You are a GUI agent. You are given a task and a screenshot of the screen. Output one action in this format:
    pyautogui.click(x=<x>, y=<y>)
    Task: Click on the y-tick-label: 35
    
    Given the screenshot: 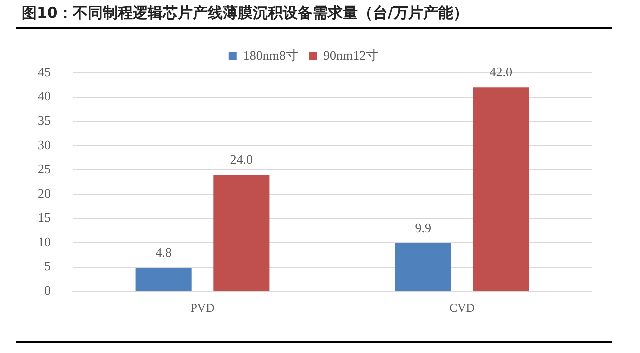 What is the action you would take?
    pyautogui.click(x=44, y=120)
    